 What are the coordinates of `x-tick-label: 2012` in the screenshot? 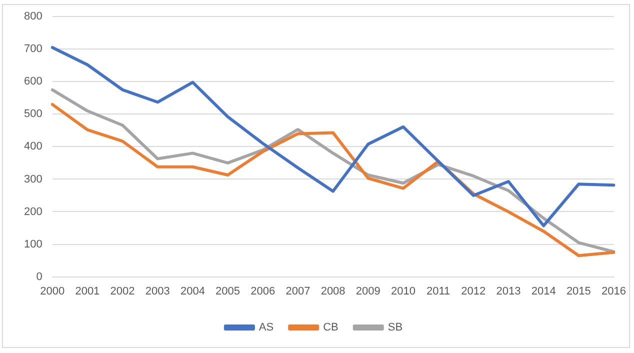 It's located at (473, 291).